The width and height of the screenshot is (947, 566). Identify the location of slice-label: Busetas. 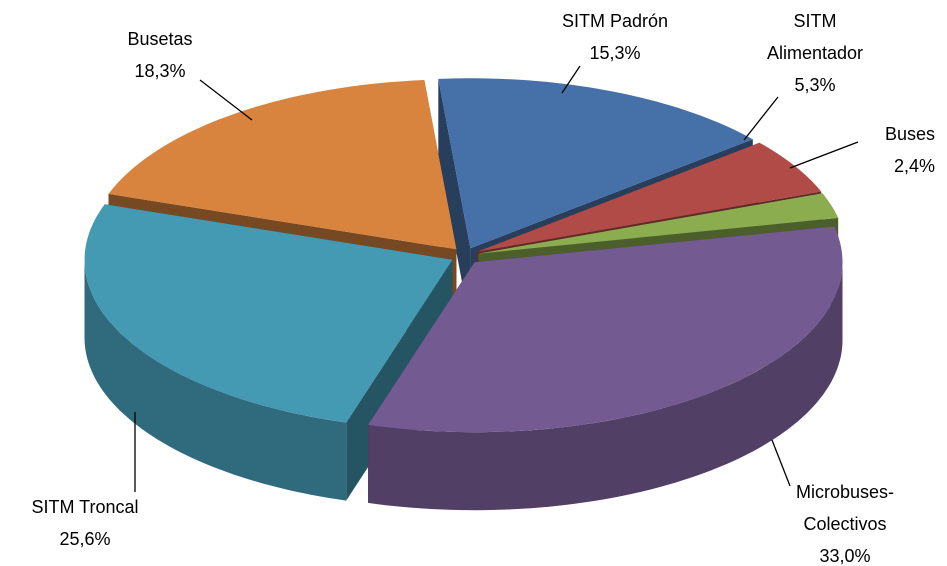
(159, 39).